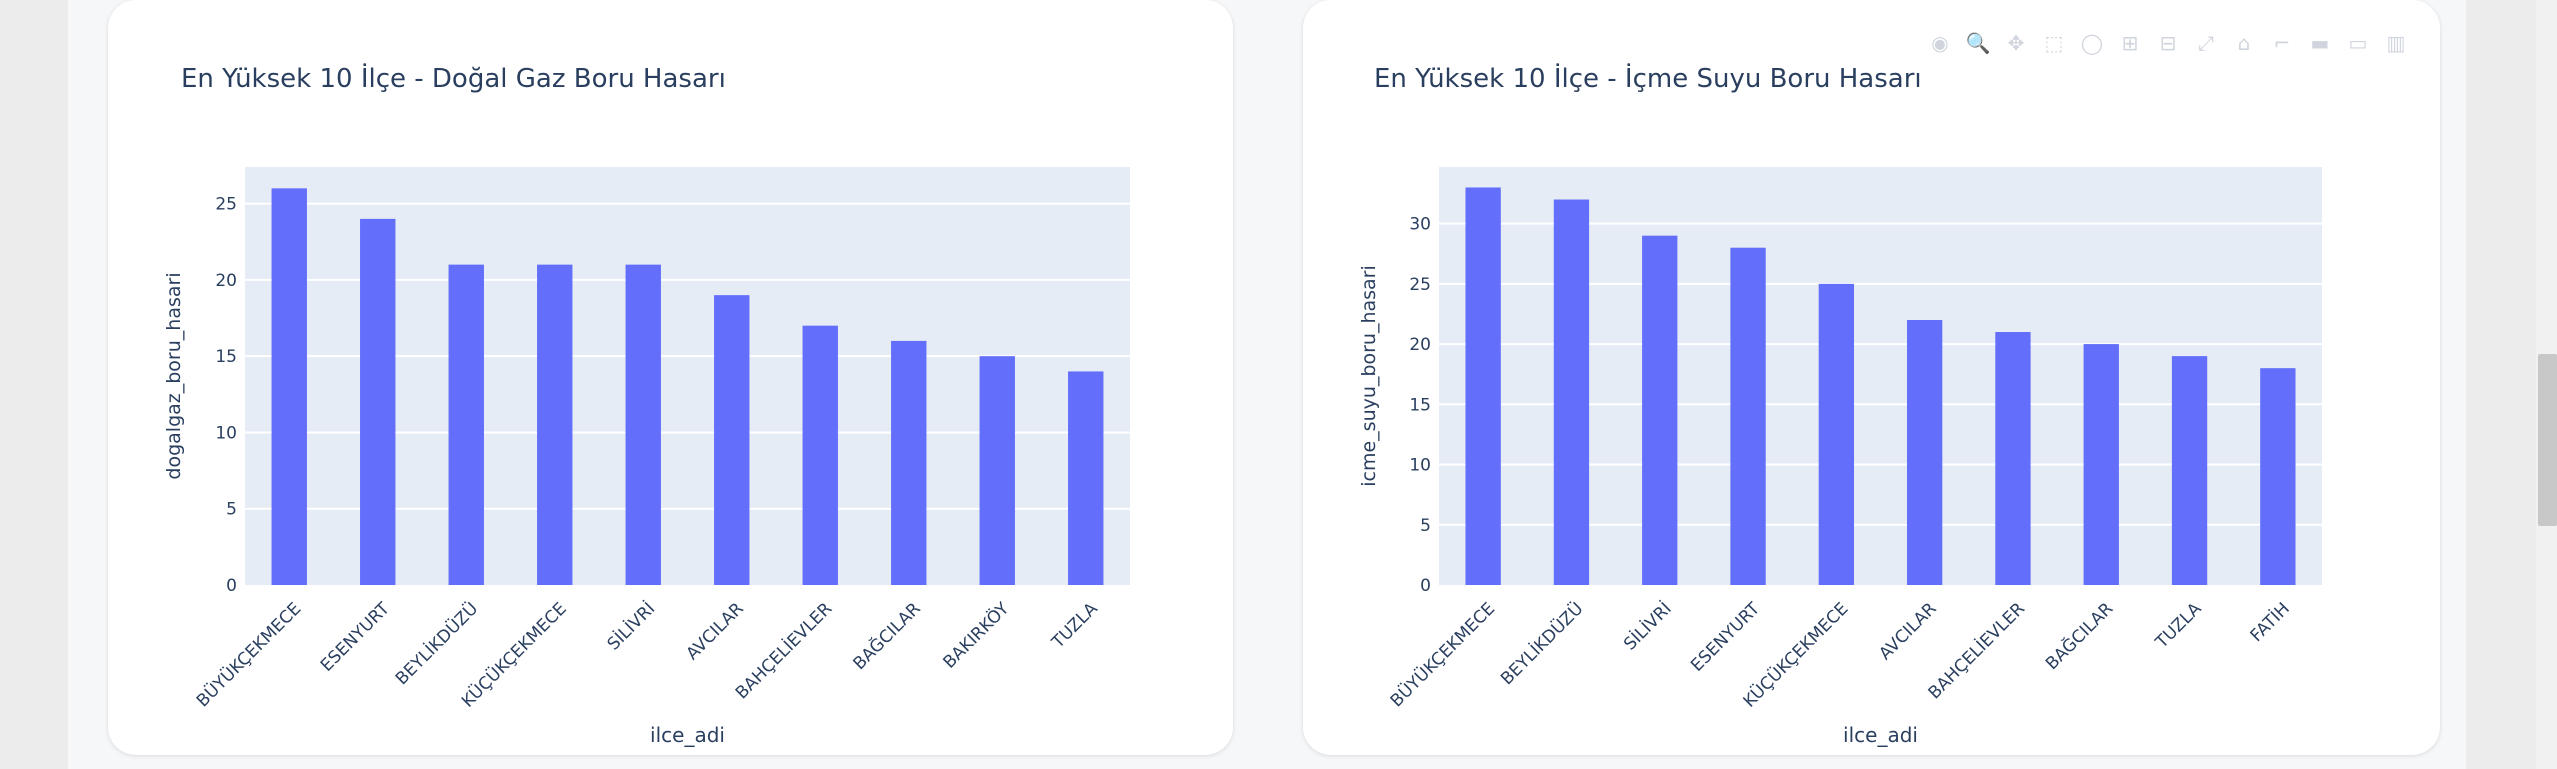 The height and width of the screenshot is (769, 2557). What do you see at coordinates (1369, 376) in the screenshot?
I see `y-axis-title: icme_suyu_boru_hasari` at bounding box center [1369, 376].